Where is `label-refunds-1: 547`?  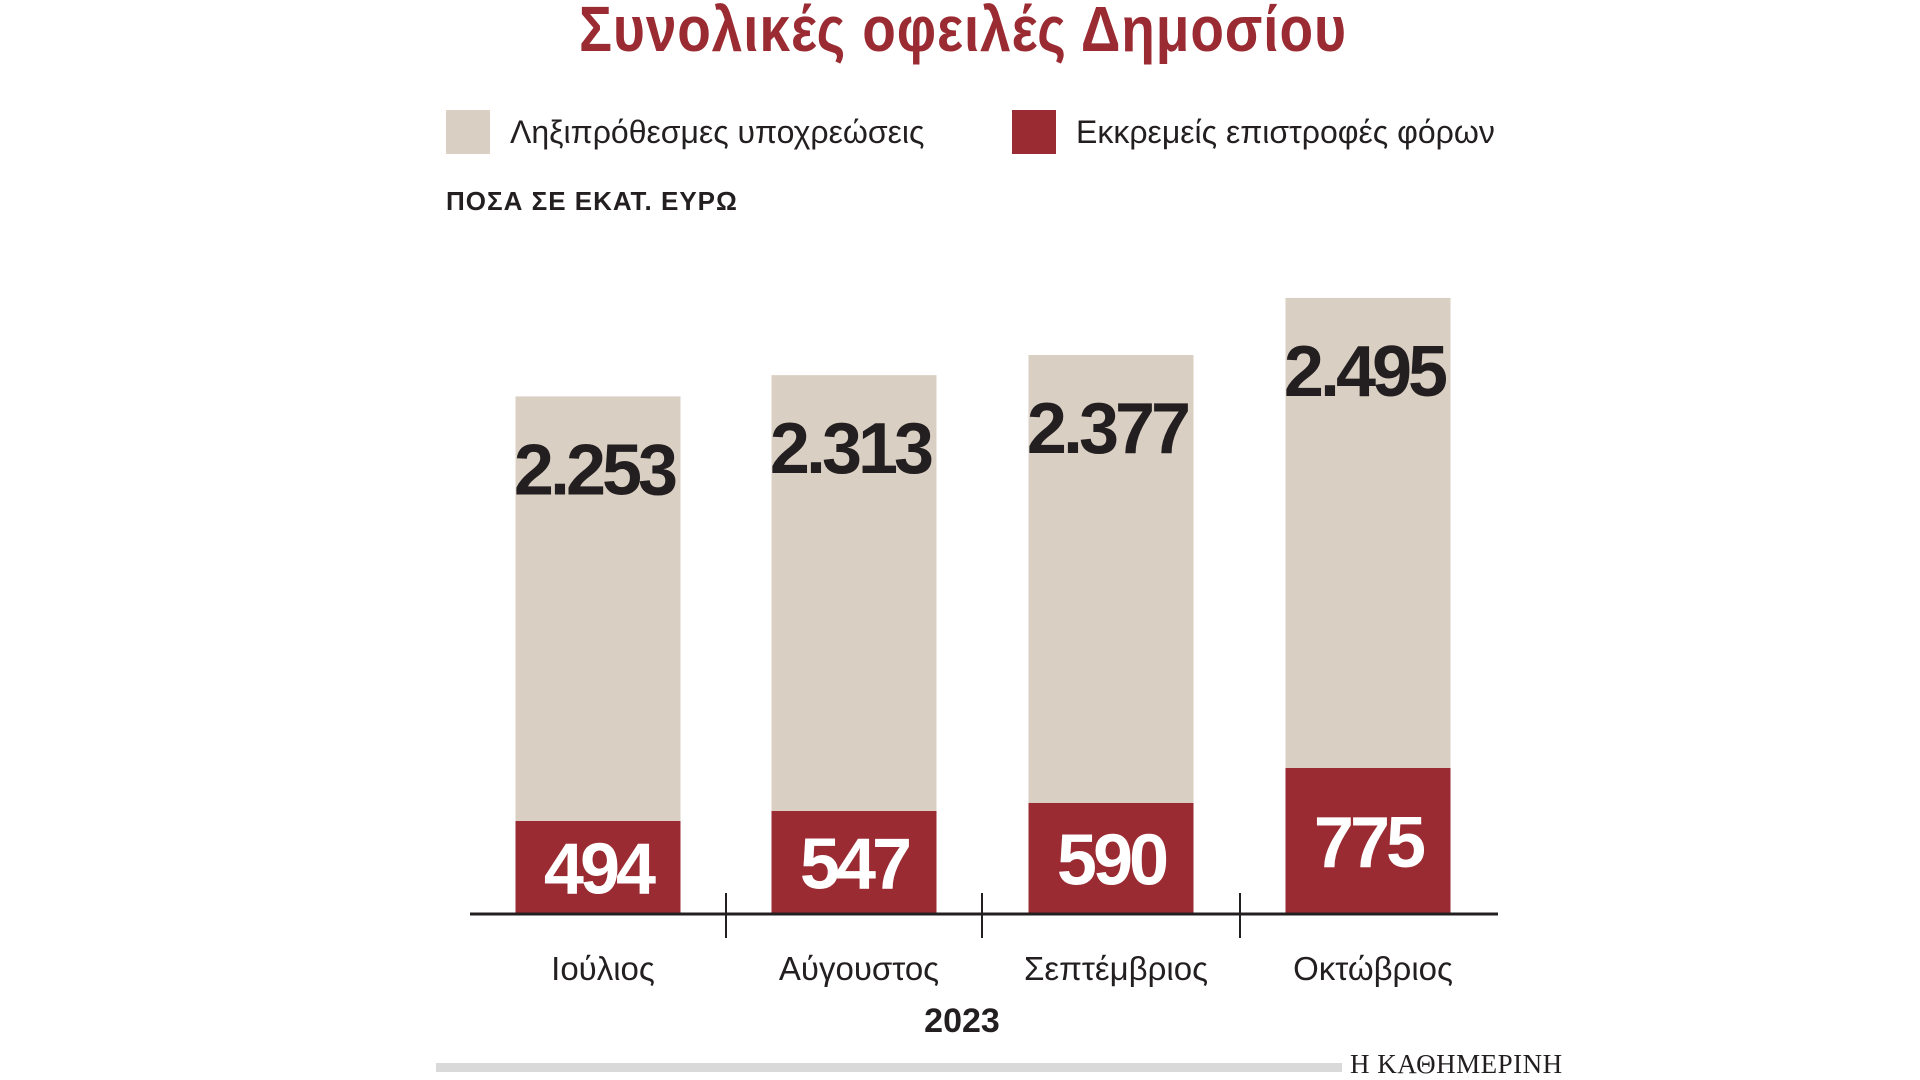
label-refunds-1: 547 is located at coordinates (854, 864).